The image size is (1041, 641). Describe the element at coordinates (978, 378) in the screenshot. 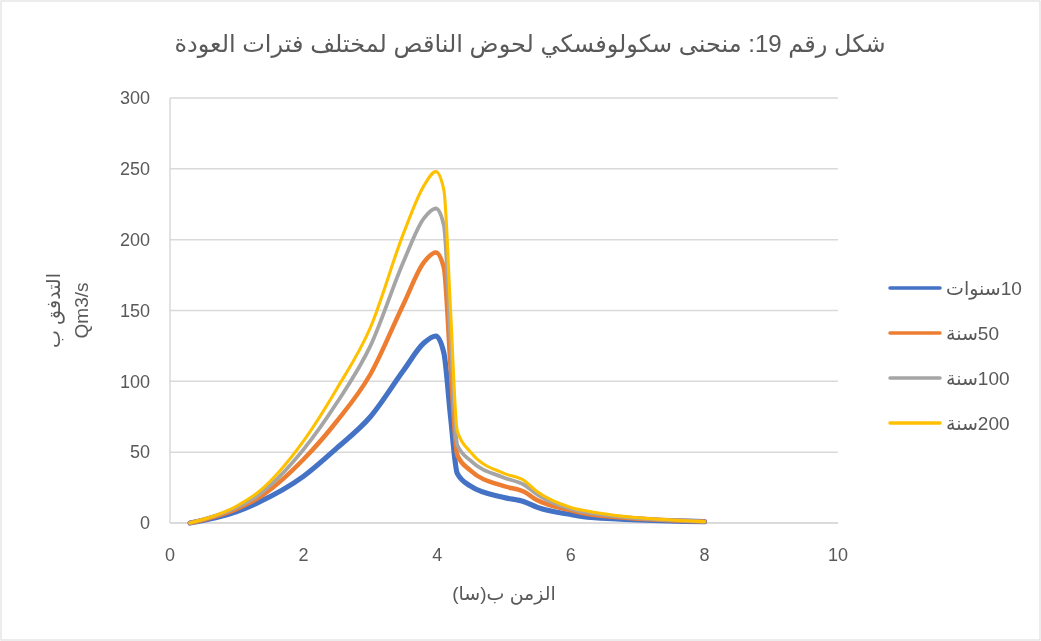

I see `legend-label: 100سنة` at that location.